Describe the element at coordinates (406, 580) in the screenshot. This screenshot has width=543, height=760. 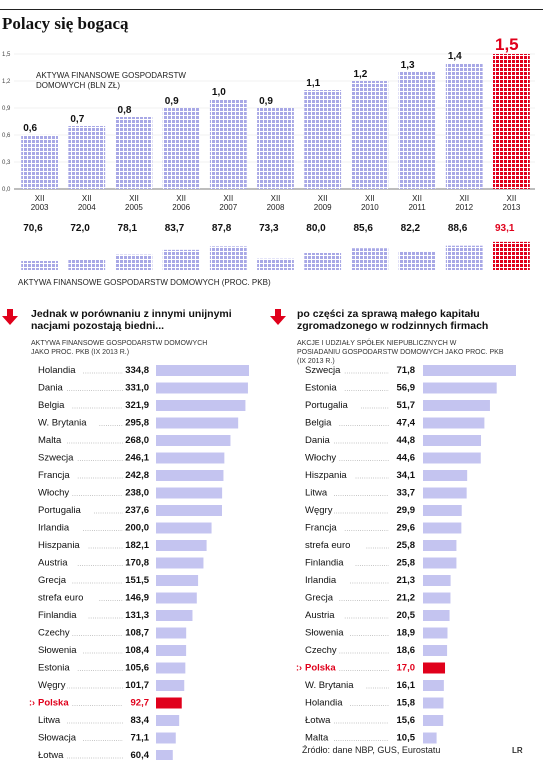
I see `country-value-label: 21,3` at that location.